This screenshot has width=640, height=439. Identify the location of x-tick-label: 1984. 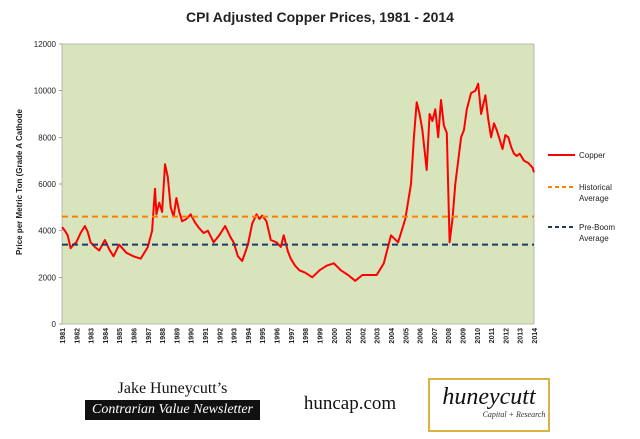
(106, 336).